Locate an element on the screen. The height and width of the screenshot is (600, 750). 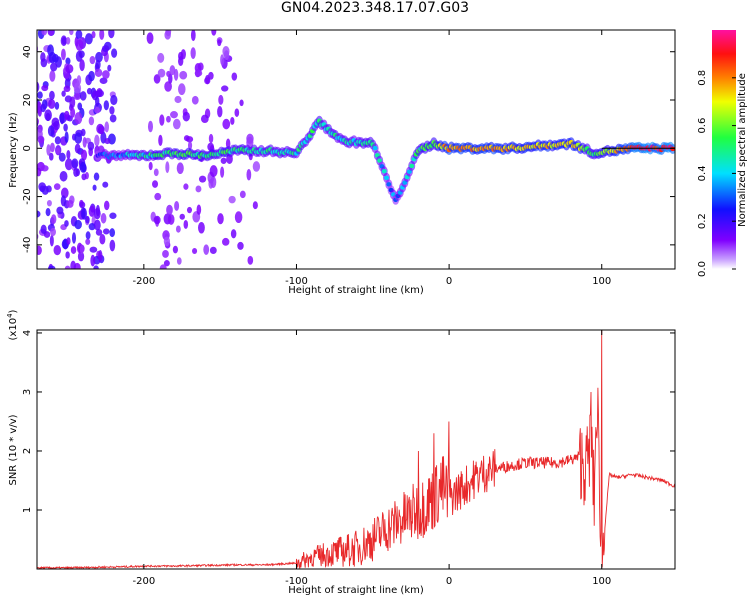
spectrogram-x-tick-label: 0 is located at coordinates (449, 281).